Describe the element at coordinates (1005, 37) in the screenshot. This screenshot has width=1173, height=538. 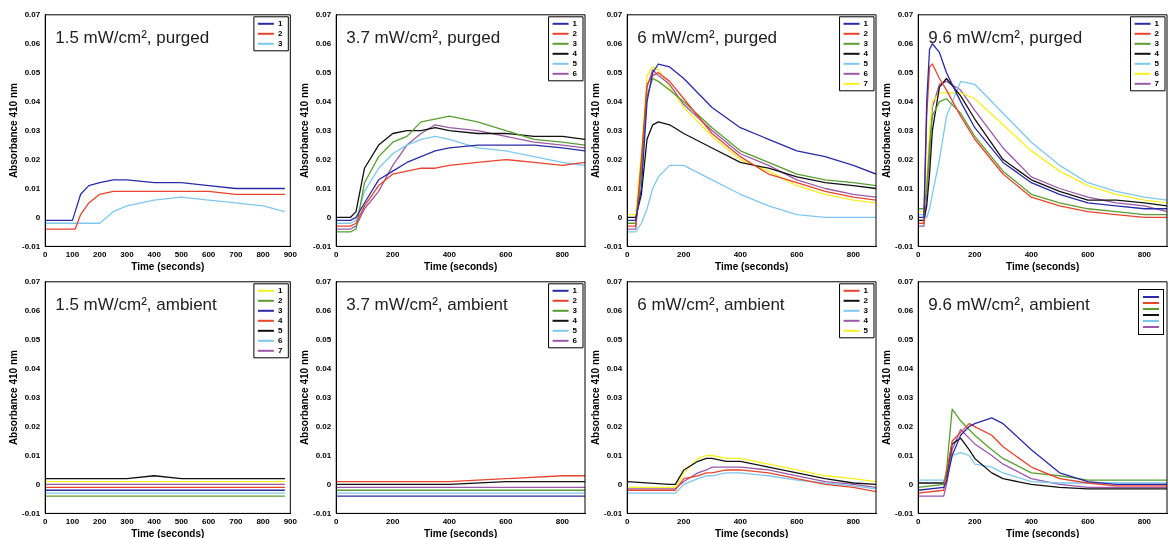
I see `text: 9.6 mW/cm², purged` at that location.